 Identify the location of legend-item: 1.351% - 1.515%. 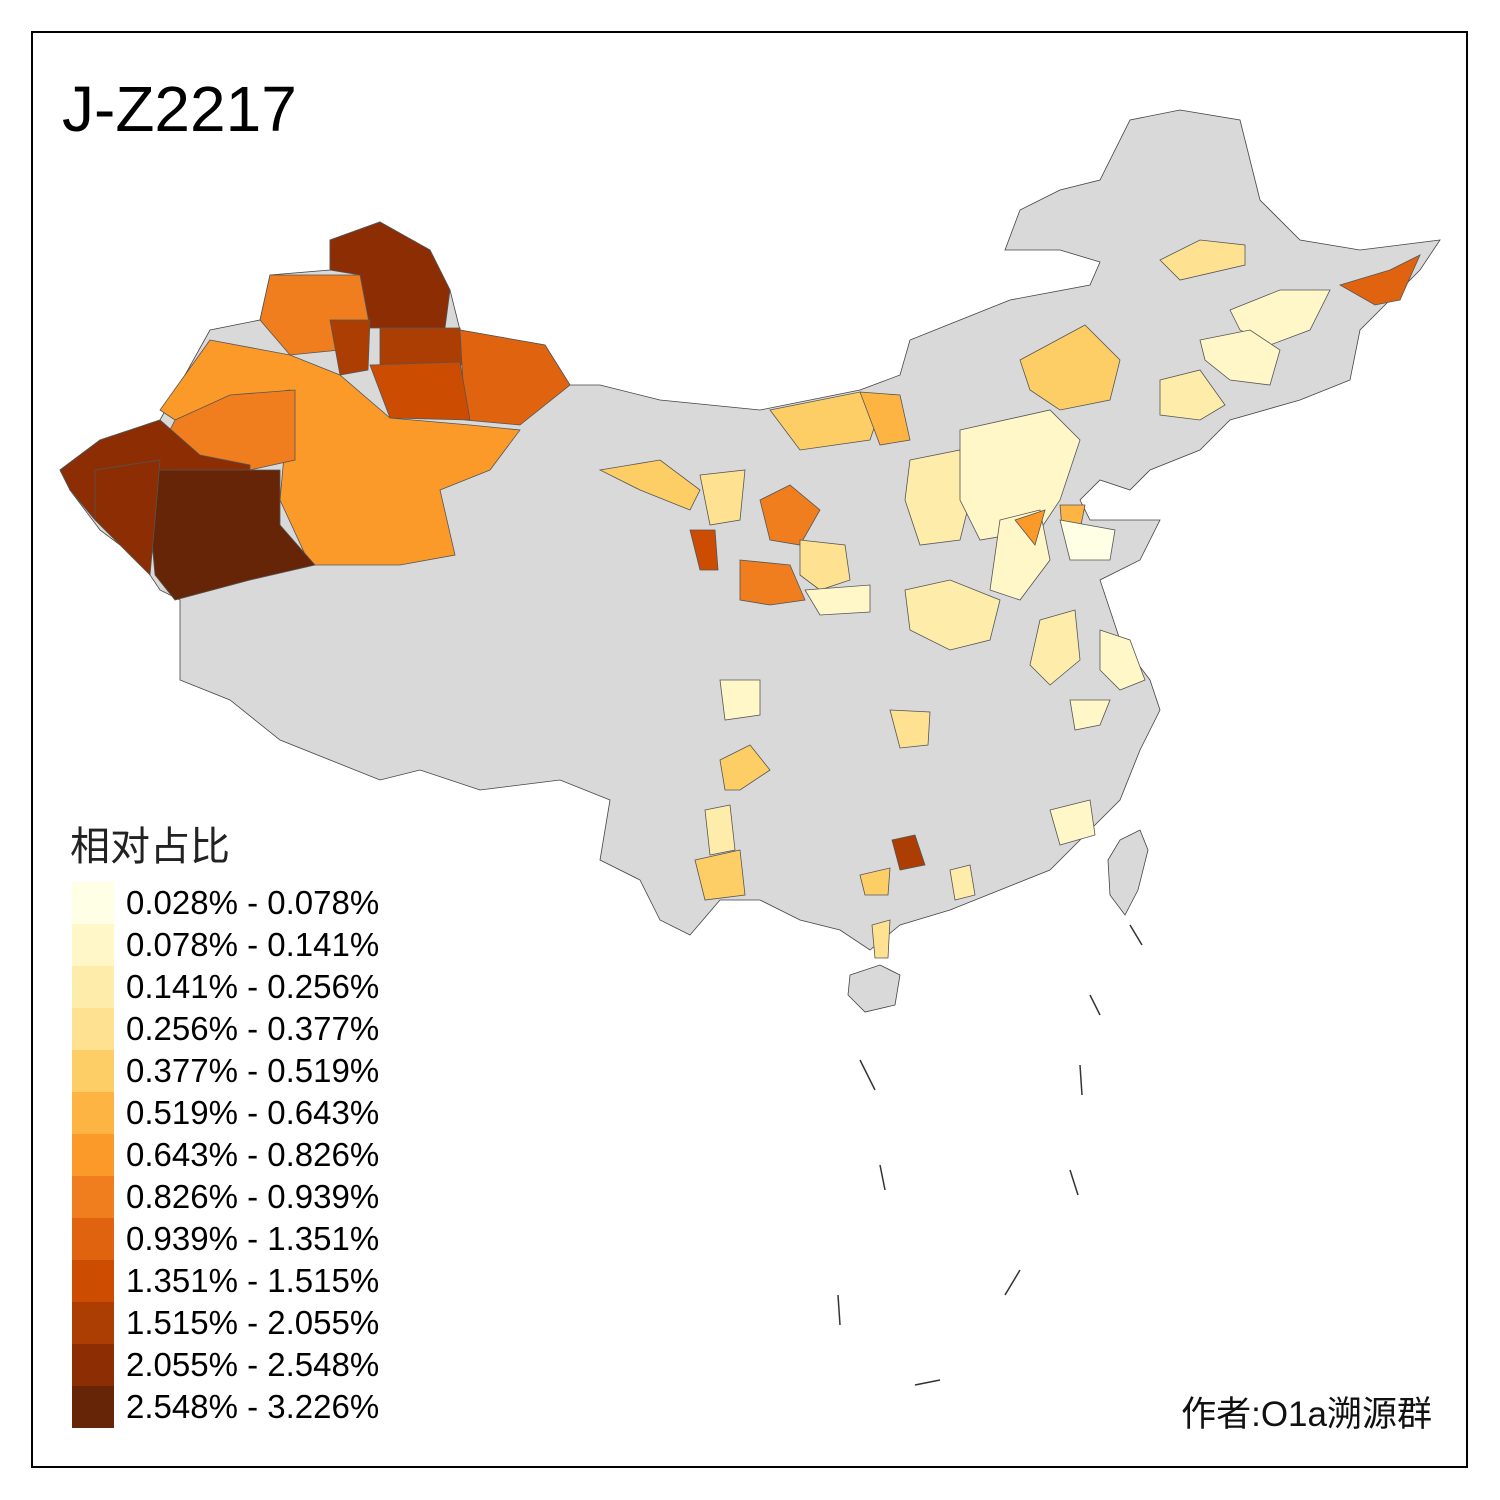
(225, 1281).